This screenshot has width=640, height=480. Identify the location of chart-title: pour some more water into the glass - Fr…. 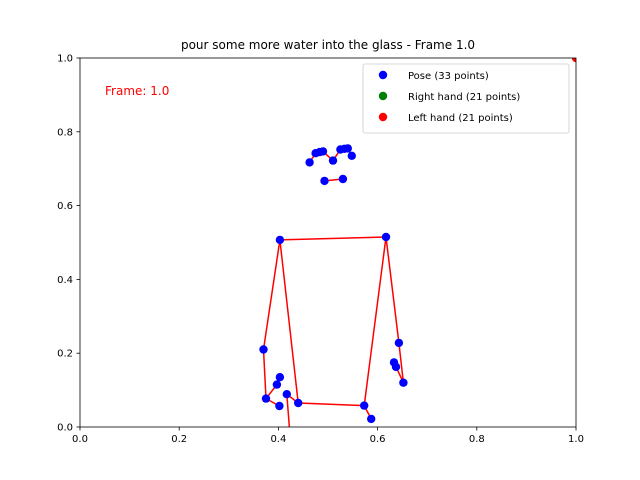
(328, 45).